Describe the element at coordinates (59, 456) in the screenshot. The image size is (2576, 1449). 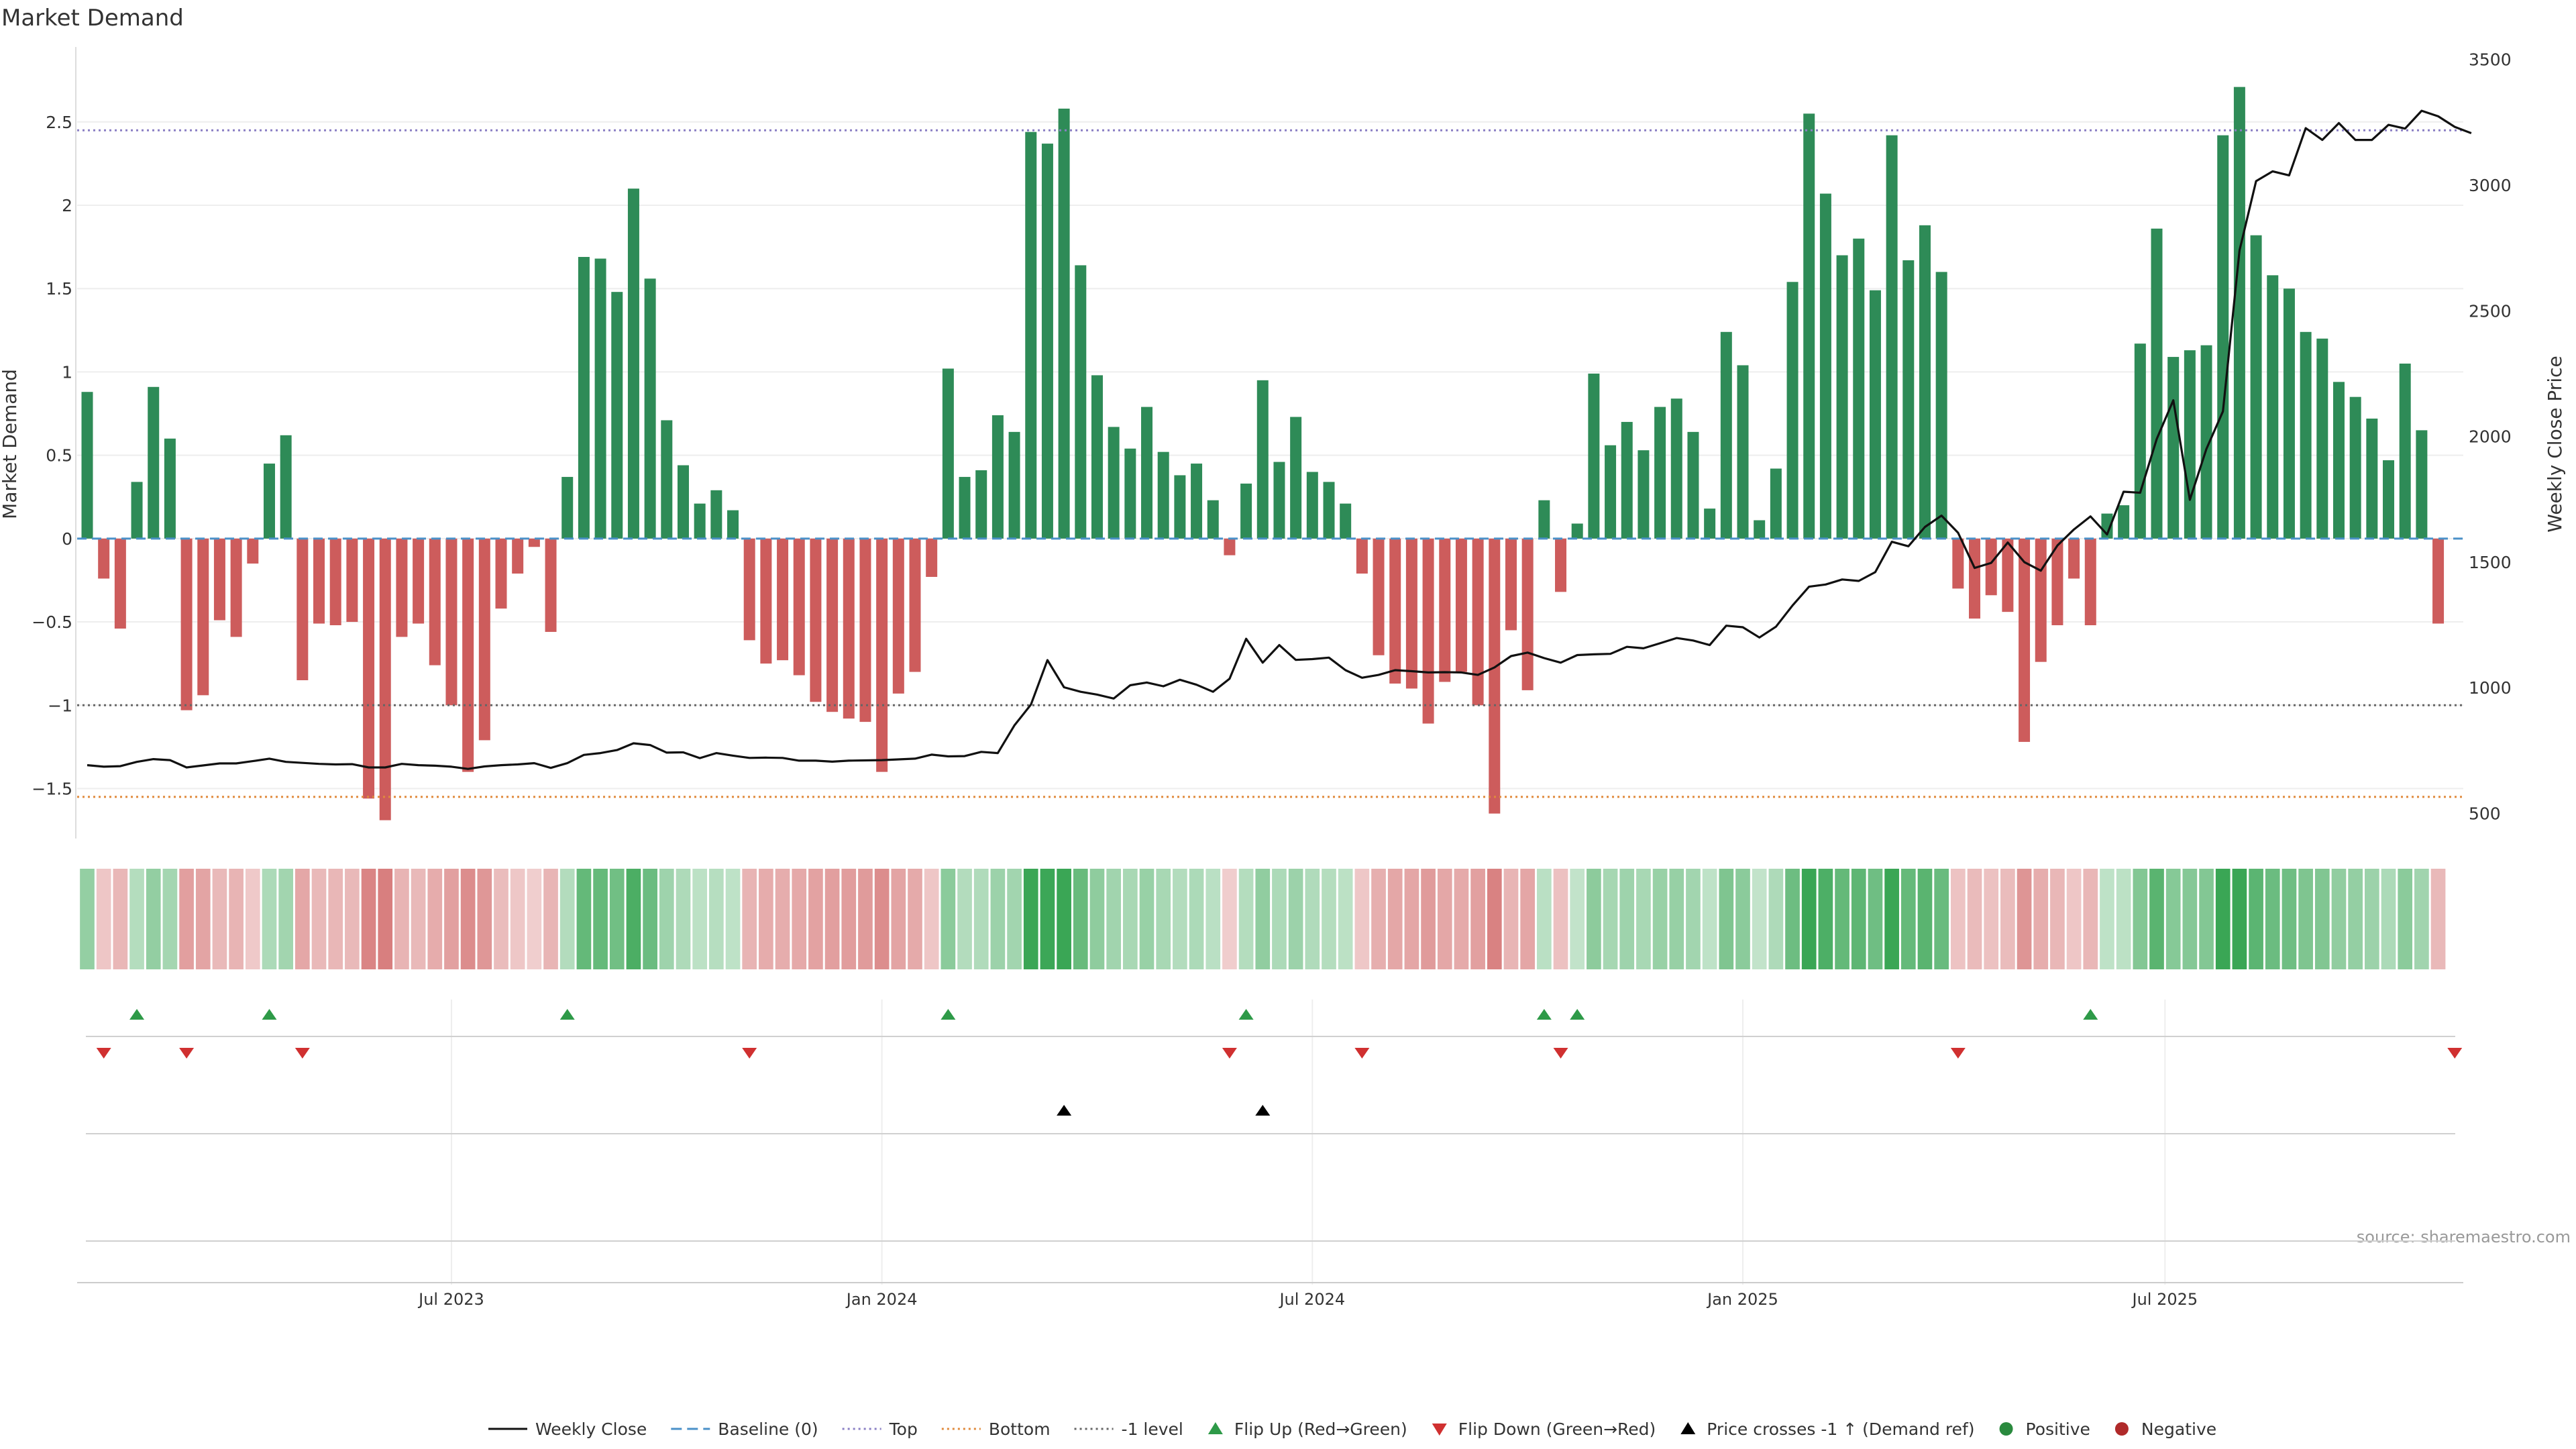
I see `left-tick-label: 0.5` at that location.